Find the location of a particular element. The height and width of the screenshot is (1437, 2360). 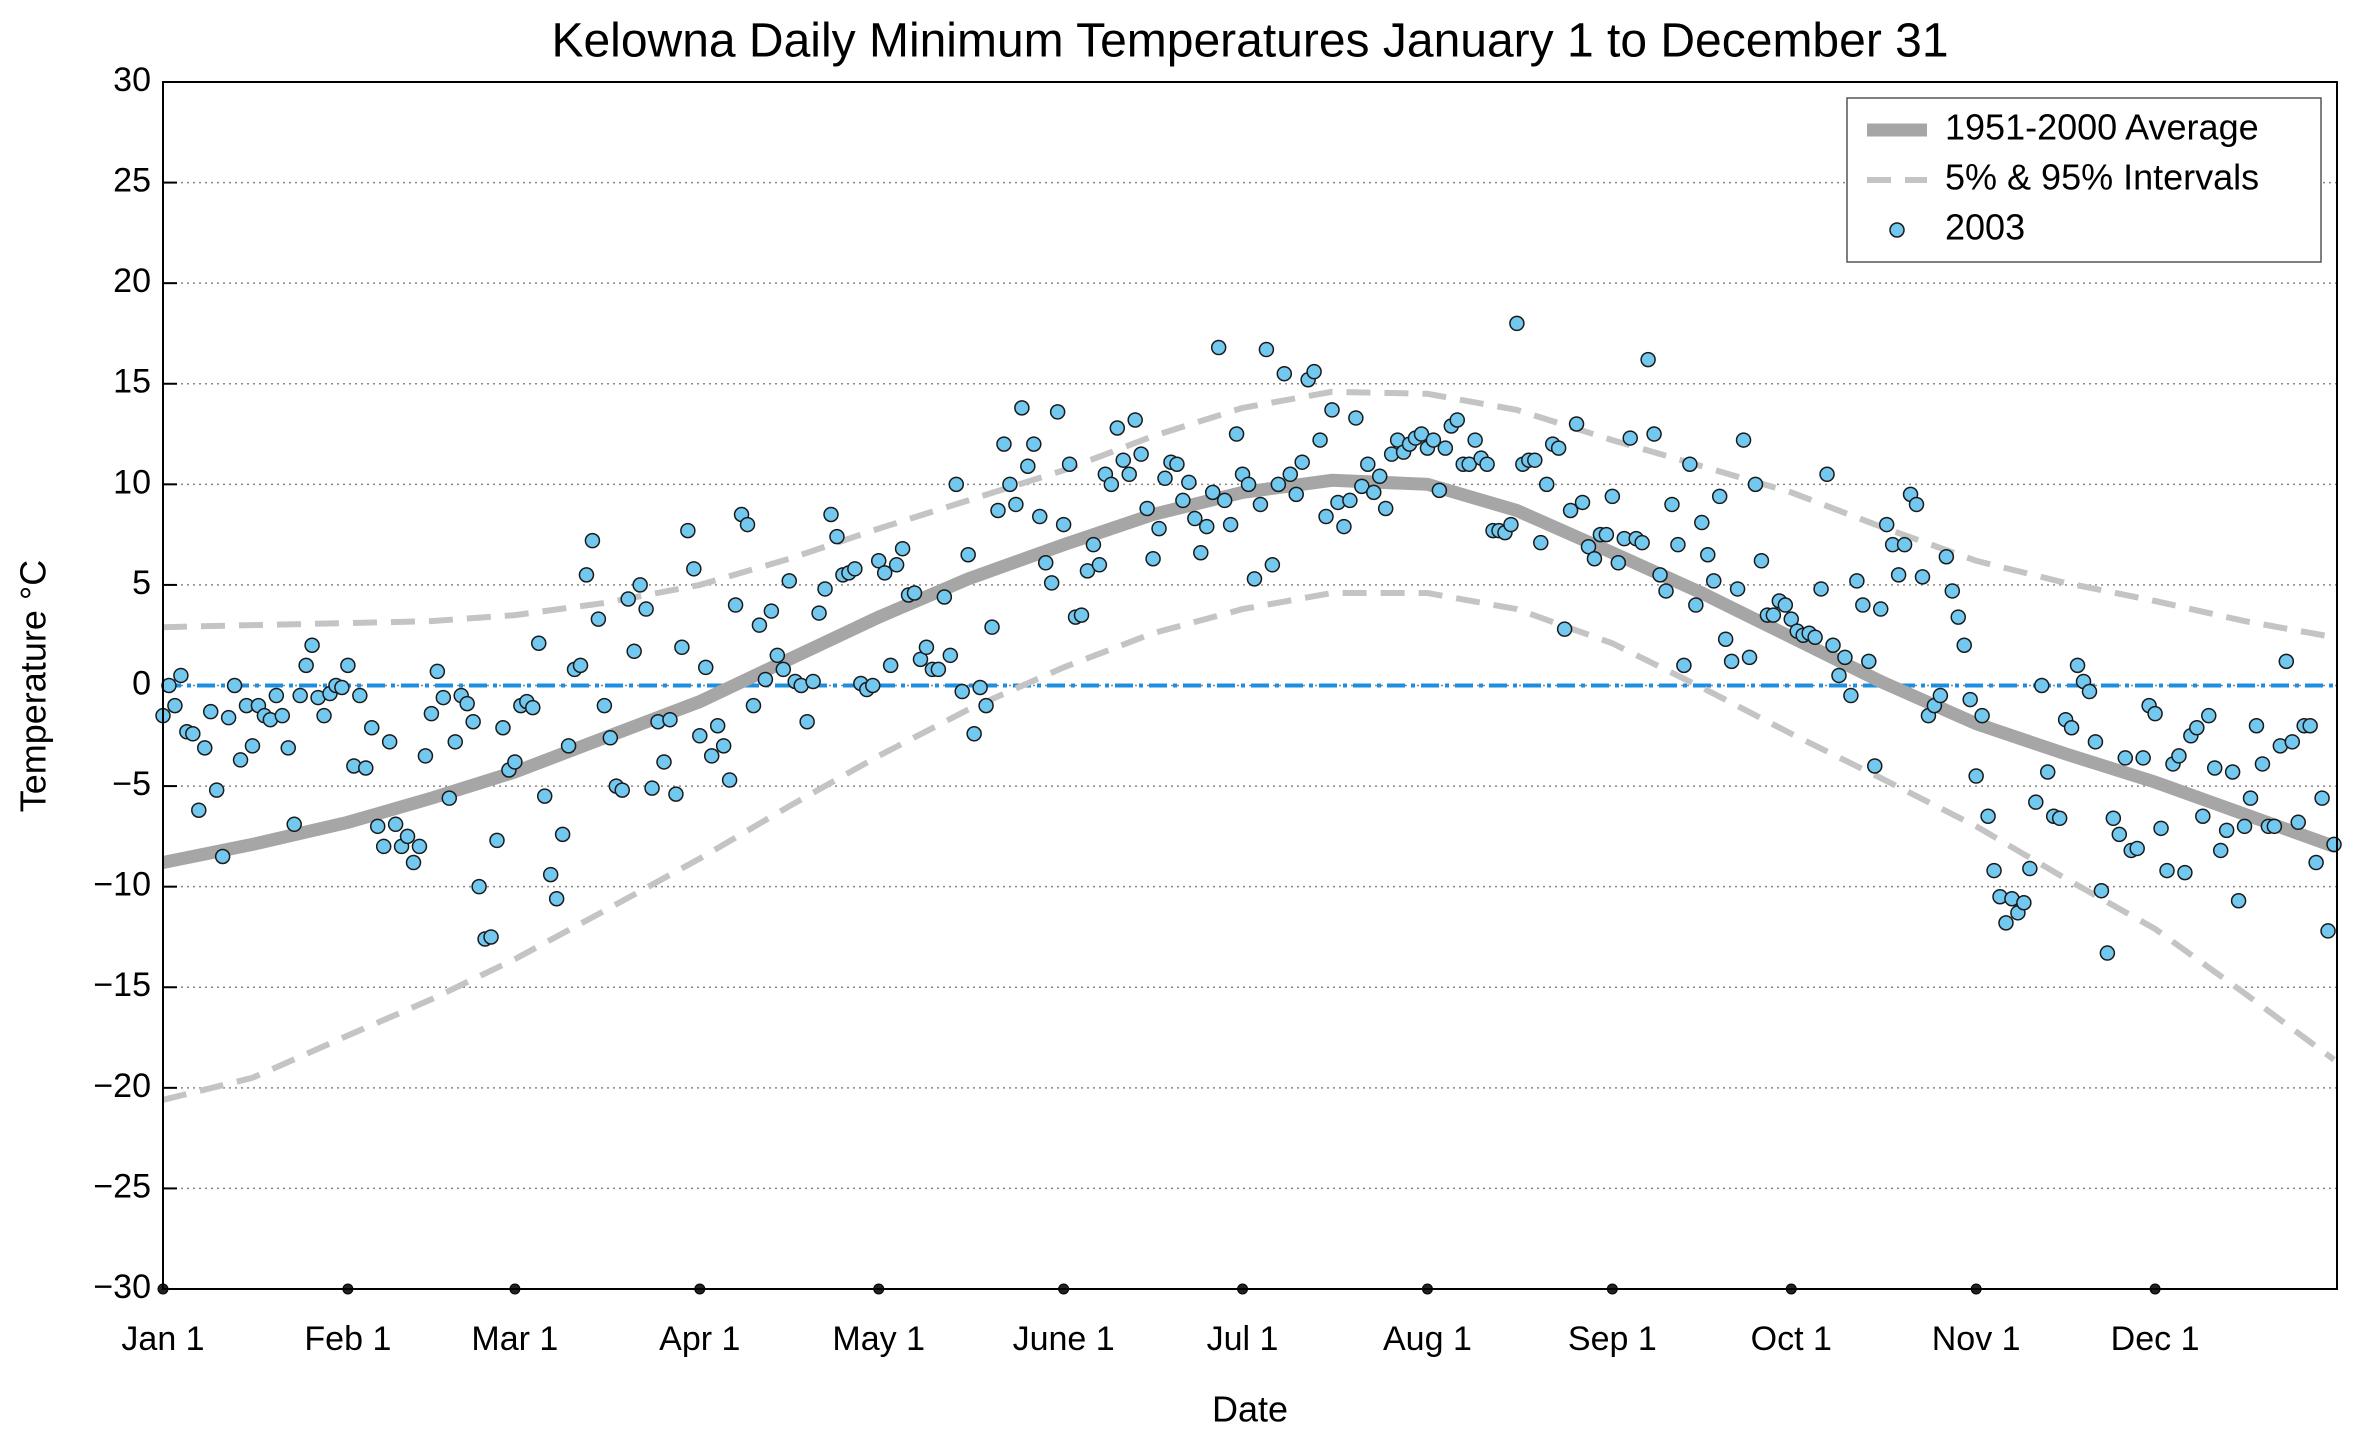

legend-label: 5% & 95% Intervals is located at coordinates (2102, 177).